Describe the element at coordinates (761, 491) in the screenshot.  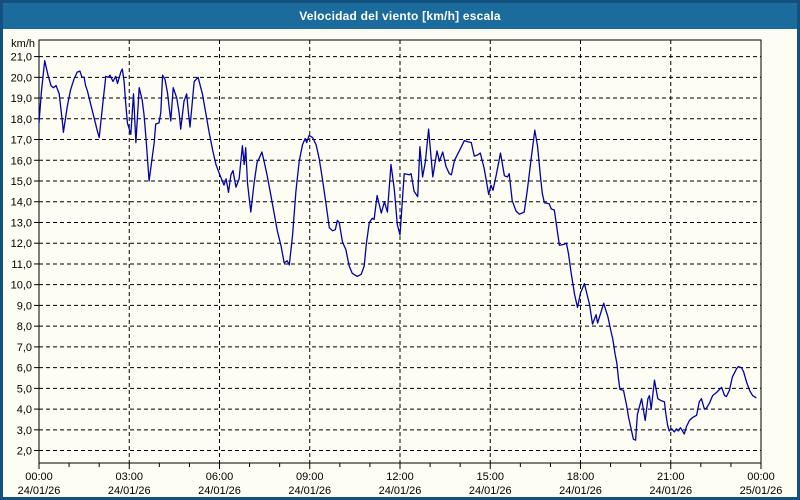
I see `x-tick-date-label: 25/01/26` at that location.